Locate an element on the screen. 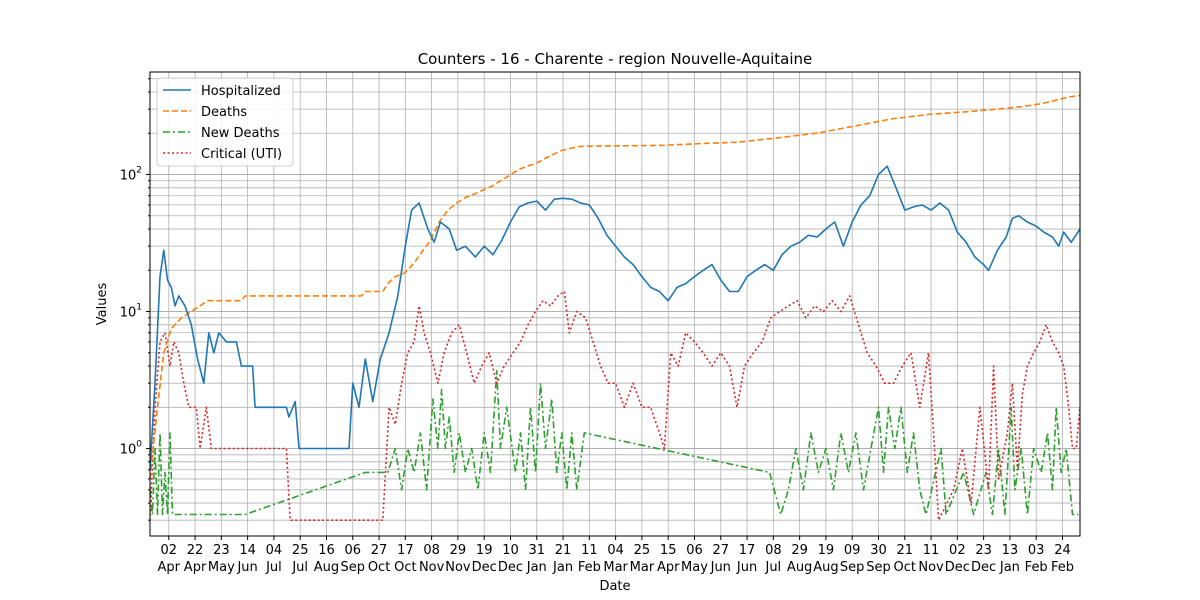 The image size is (1200, 600). y-tick-label: 10¹ is located at coordinates (131, 312).